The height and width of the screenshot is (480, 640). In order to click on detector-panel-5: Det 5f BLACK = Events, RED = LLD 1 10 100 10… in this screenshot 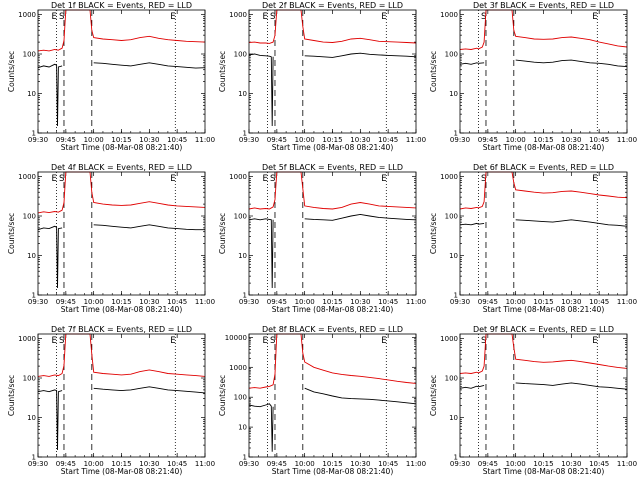, I will do `click(322, 238)`.